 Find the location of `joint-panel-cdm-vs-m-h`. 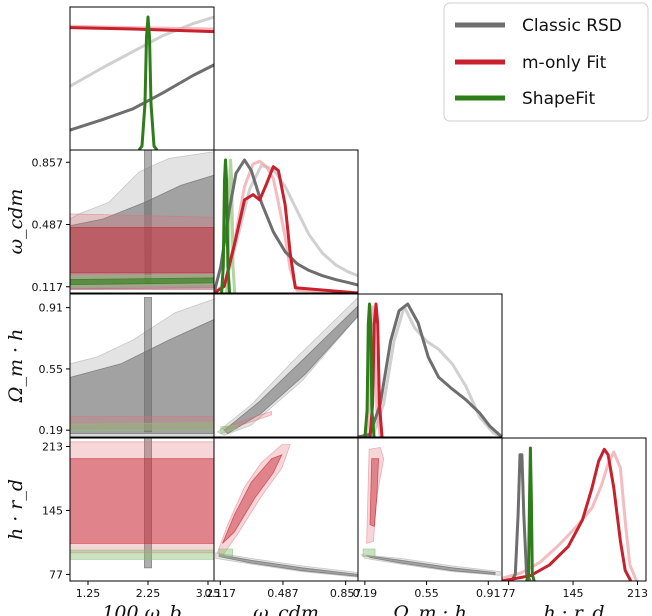

joint-panel-cdm-vs-m-h is located at coordinates (287, 366).